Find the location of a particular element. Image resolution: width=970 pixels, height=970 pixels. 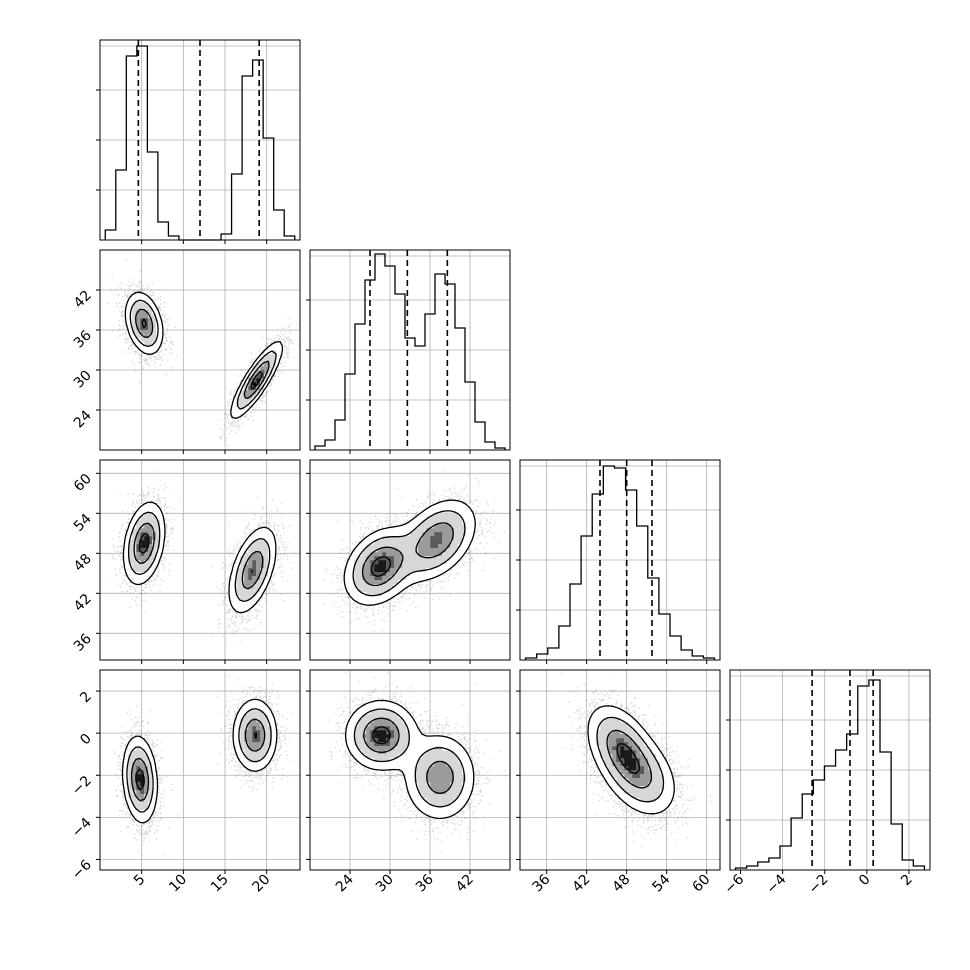

y-tick-label: −4 is located at coordinates (82, 828).